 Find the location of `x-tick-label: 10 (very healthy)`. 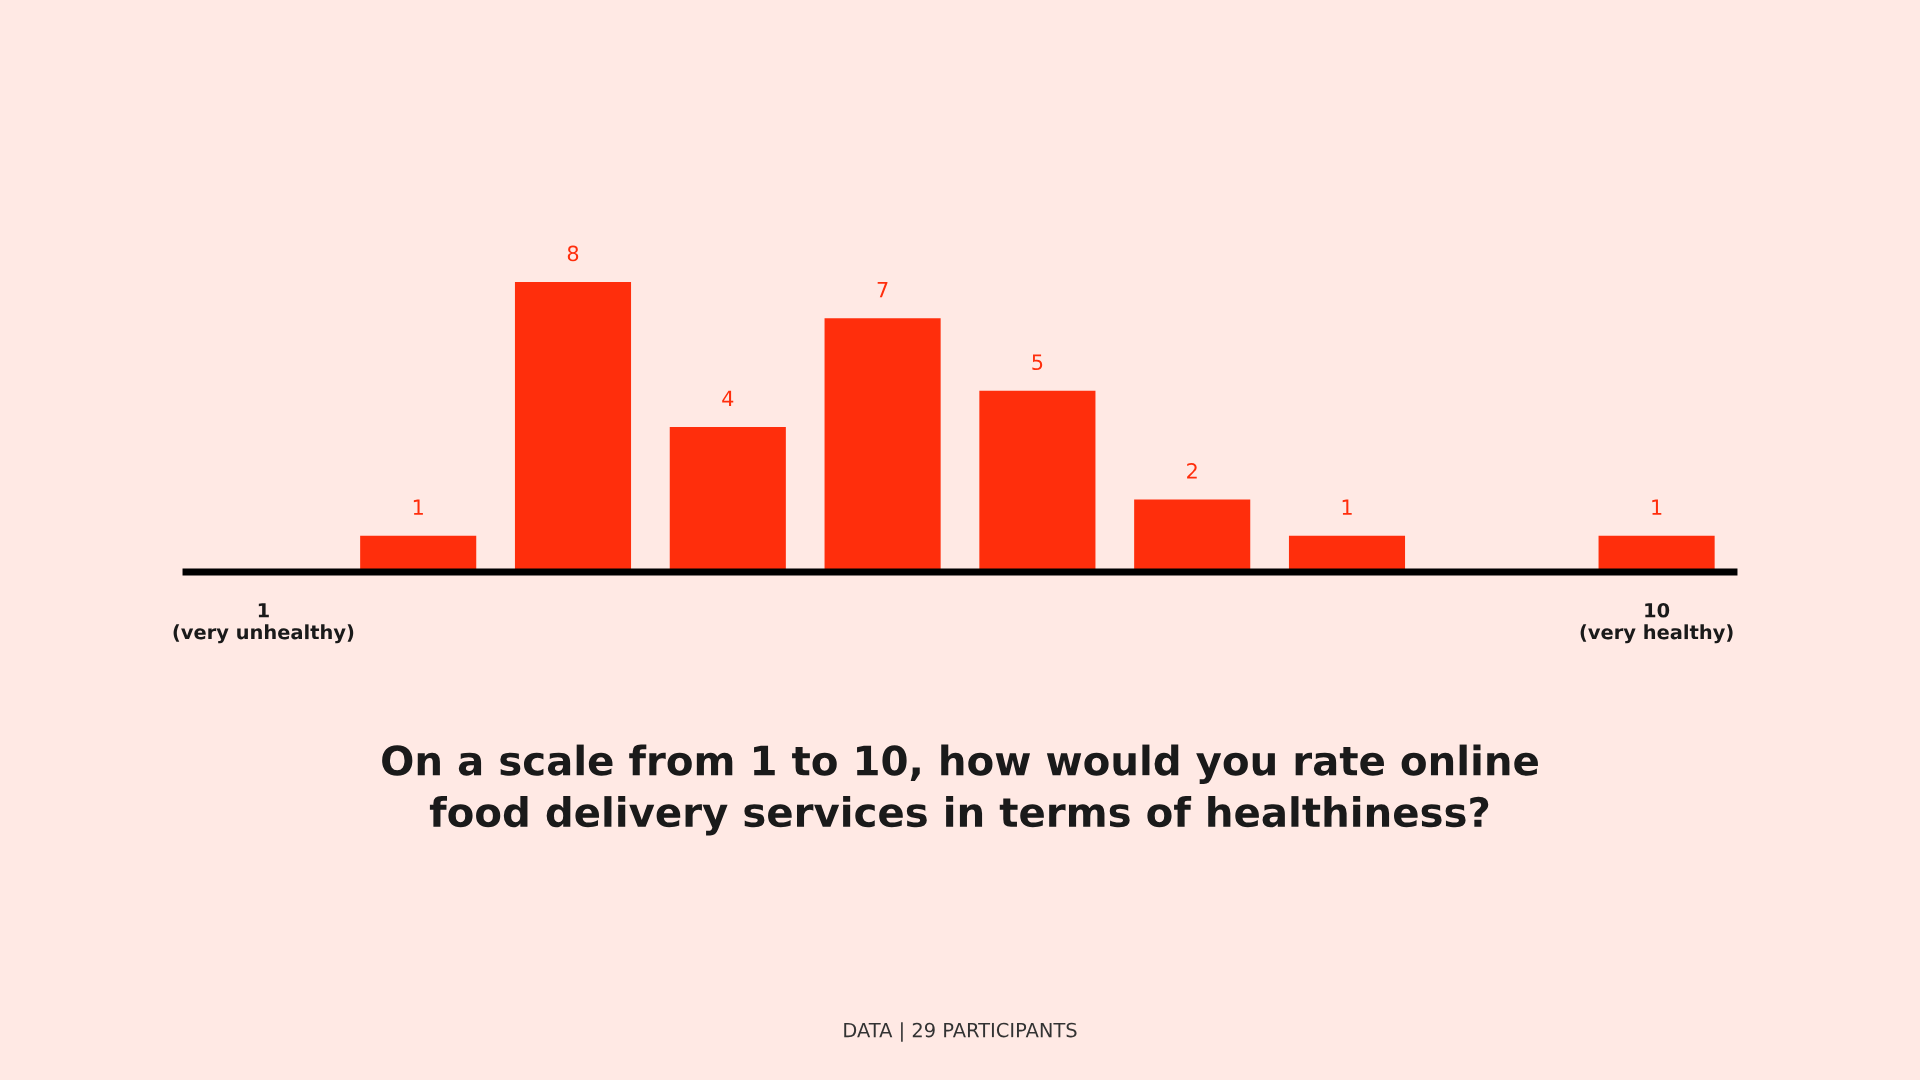

x-tick-label: 10 (very healthy) is located at coordinates (1656, 623).